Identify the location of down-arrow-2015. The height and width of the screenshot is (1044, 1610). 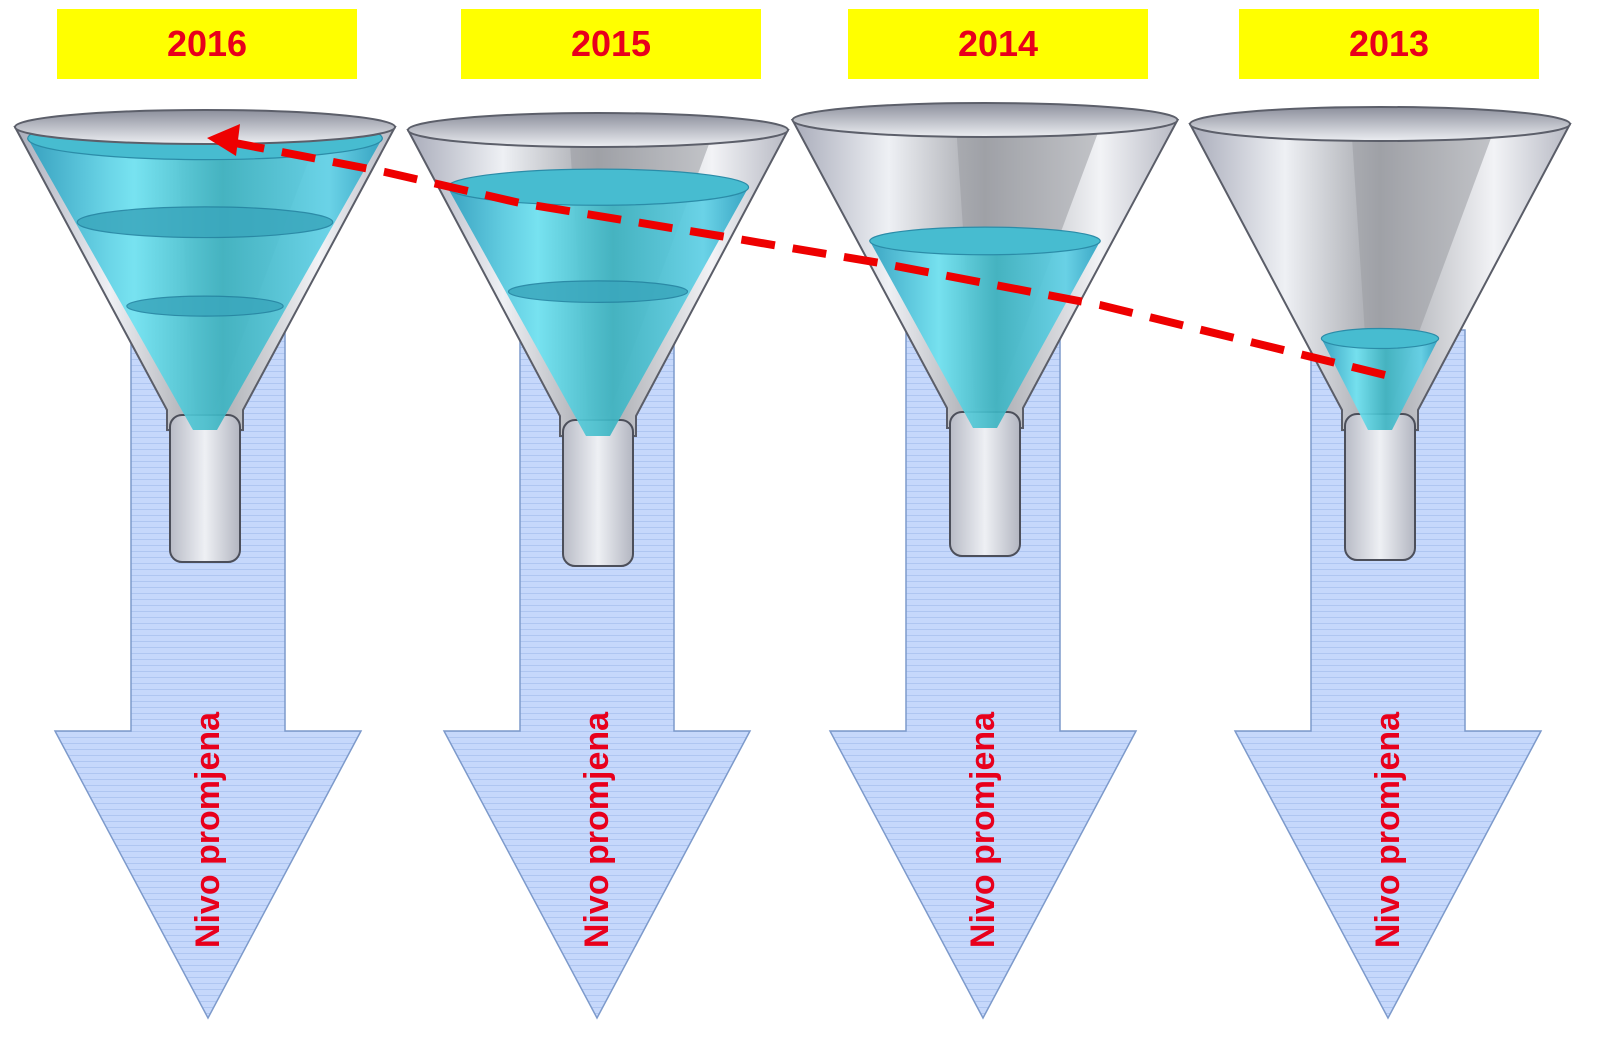
(597, 674).